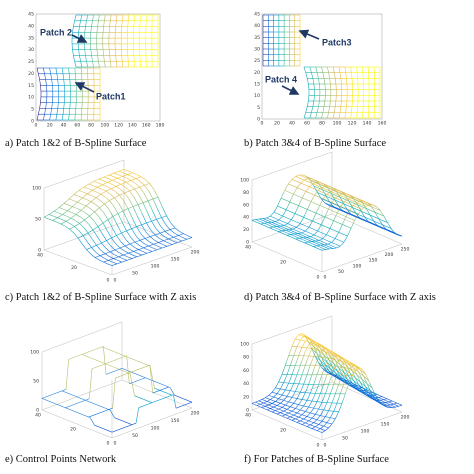  Describe the element at coordinates (31, 62) in the screenshot. I see `y-tick-label: 25` at that location.